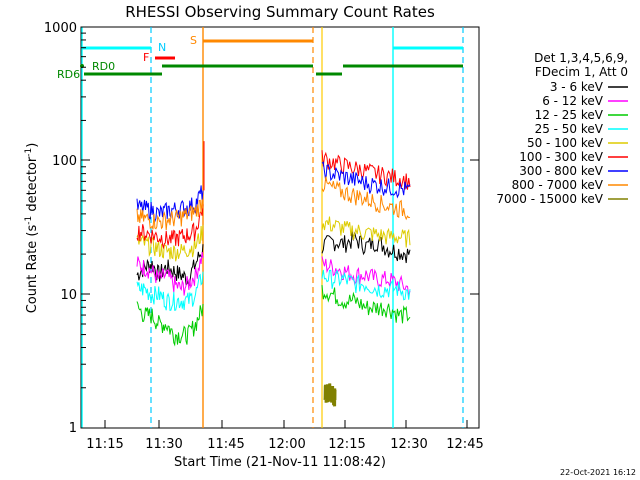 This screenshot has width=640, height=480. Describe the element at coordinates (598, 472) in the screenshot. I see `footer-date: 22-Oct-2021 16:12` at that location.